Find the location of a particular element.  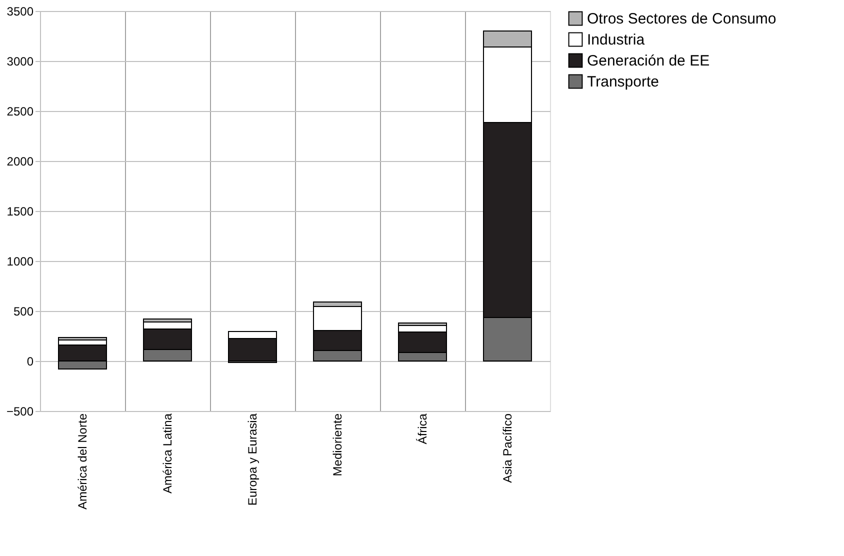

x-tick-label: América del Norte is located at coordinates (83, 461).